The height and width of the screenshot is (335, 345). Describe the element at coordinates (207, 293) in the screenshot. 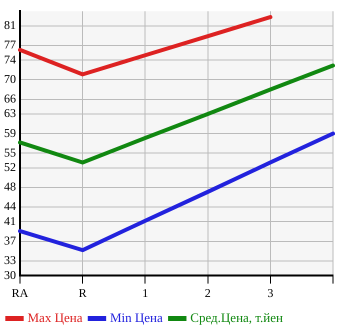

I see `x-tick-label: 2` at that location.